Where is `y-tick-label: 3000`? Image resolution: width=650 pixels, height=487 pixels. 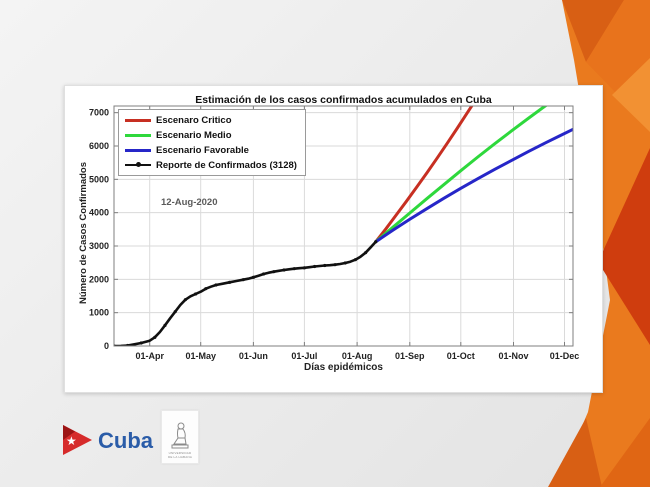 y-tick-label: 3000 is located at coordinates (99, 246).